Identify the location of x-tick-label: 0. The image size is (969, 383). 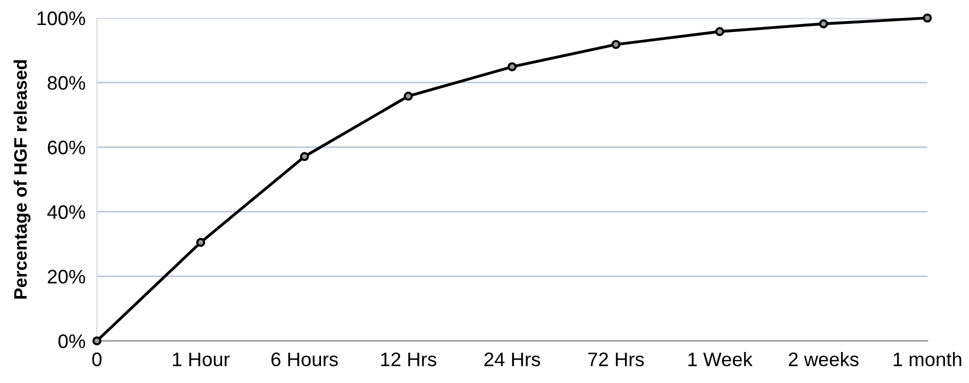
(97, 359).